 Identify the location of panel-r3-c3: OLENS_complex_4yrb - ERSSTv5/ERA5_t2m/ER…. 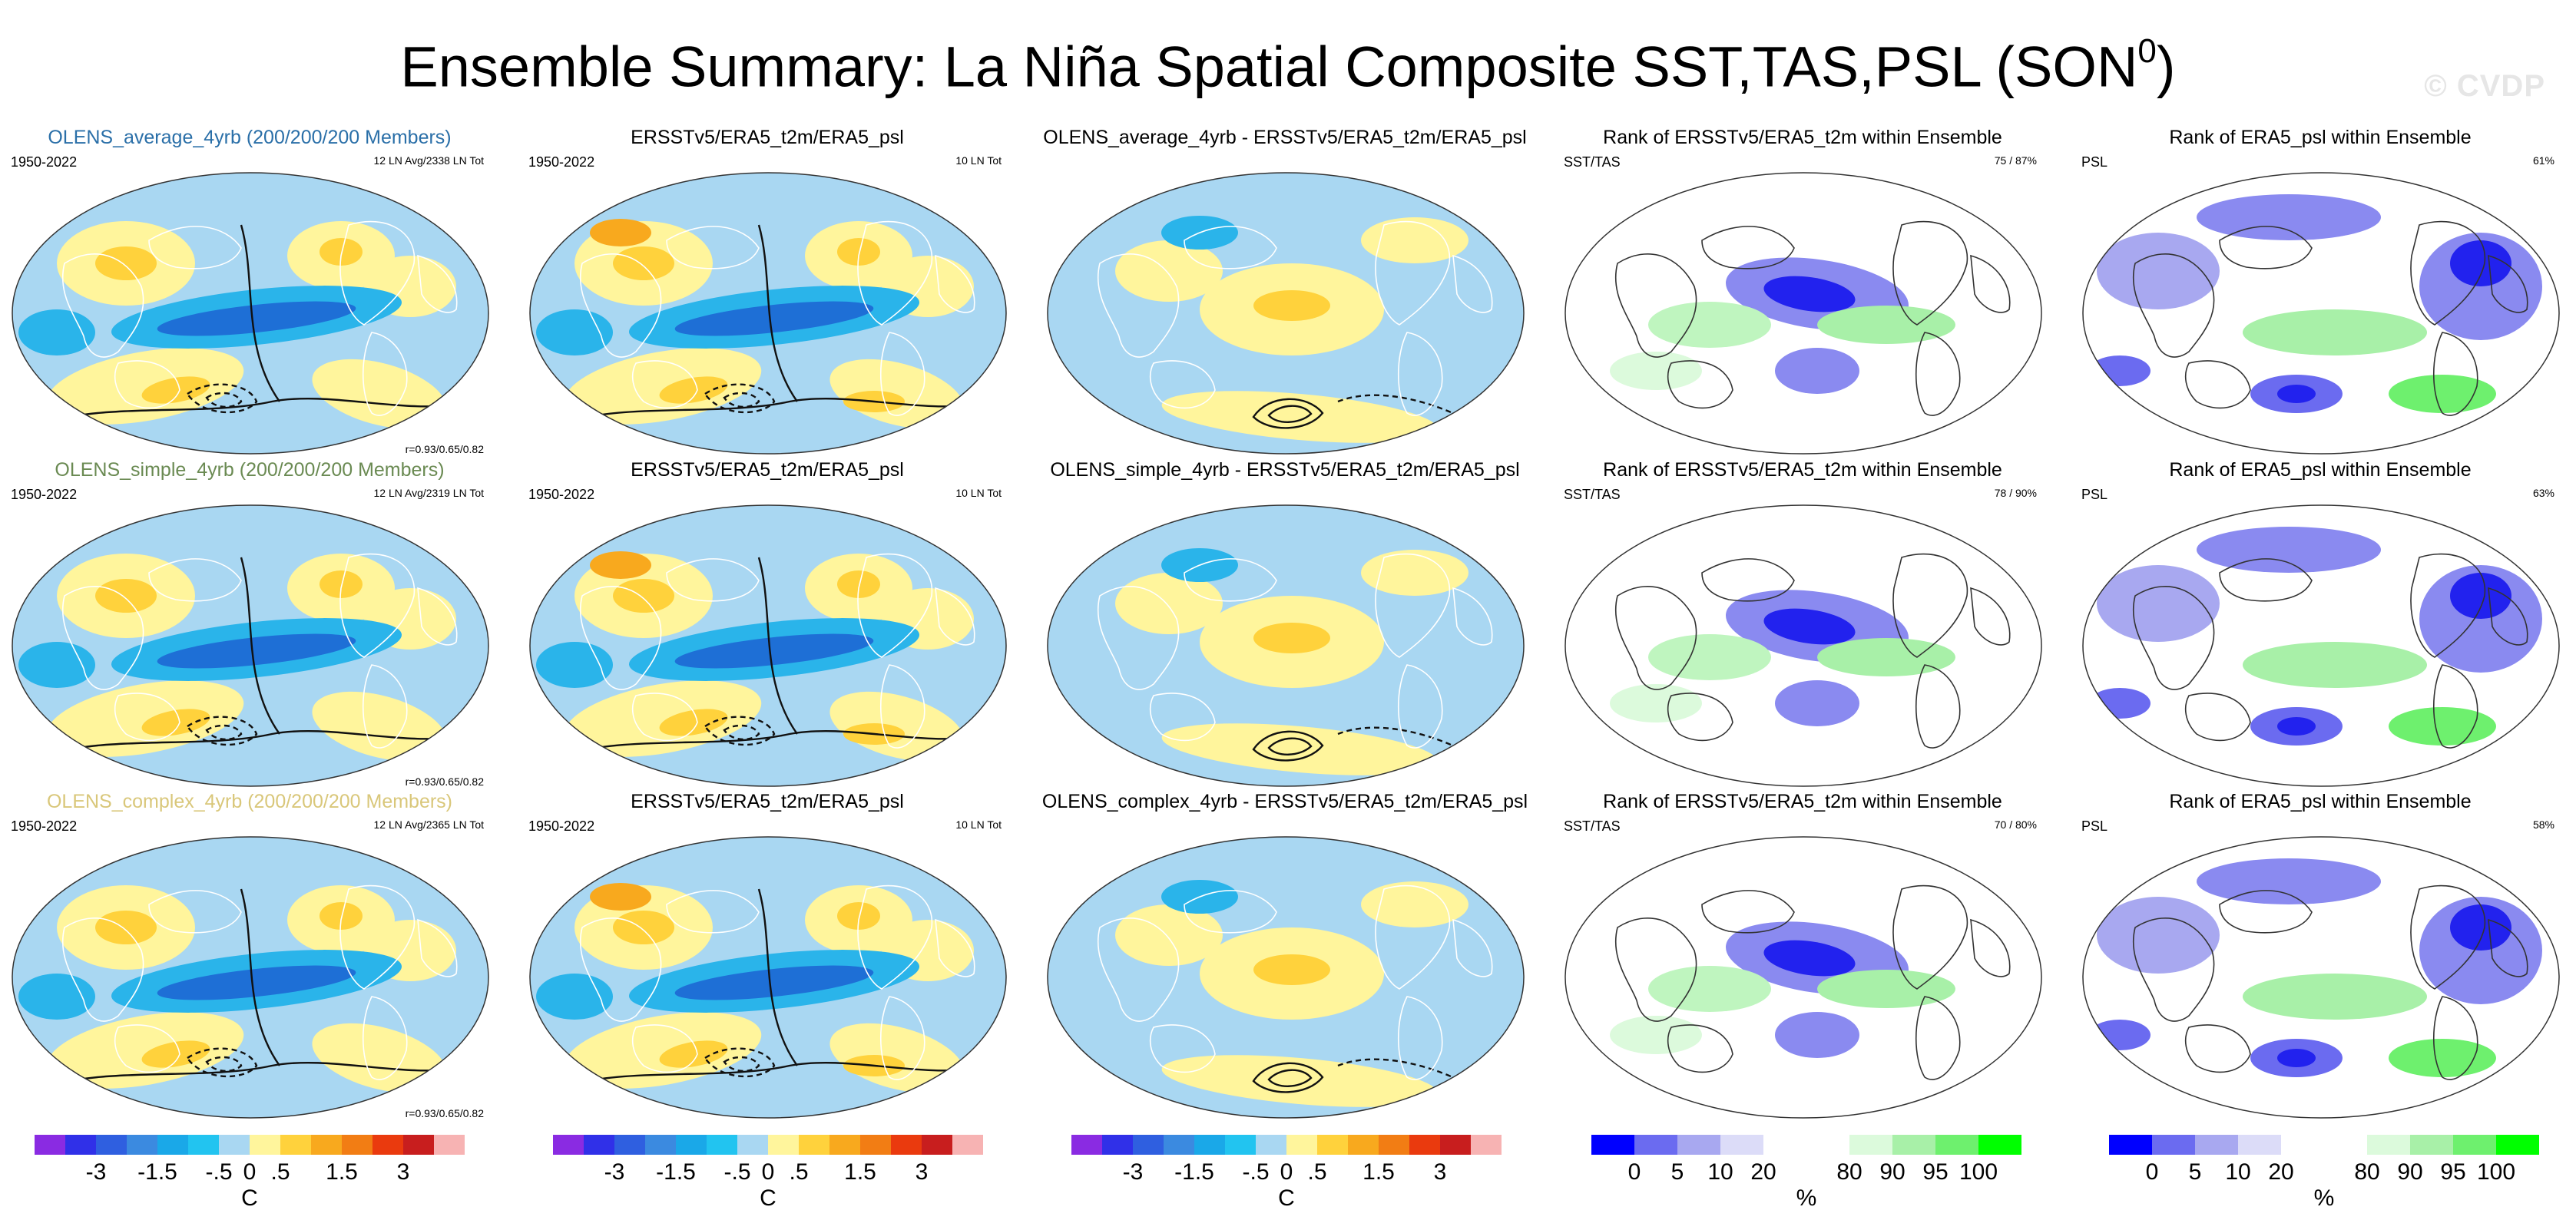
(1285, 960).